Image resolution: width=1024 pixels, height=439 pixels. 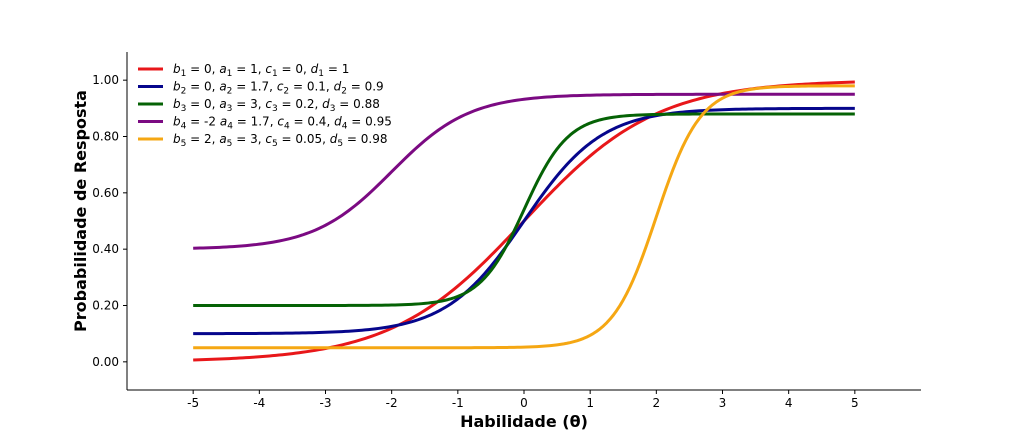 I want to click on legend-item-2: b2 = 0, a2 = 1.7, c2 = 0.1, d2 = 0.9, so click(x=261, y=88).